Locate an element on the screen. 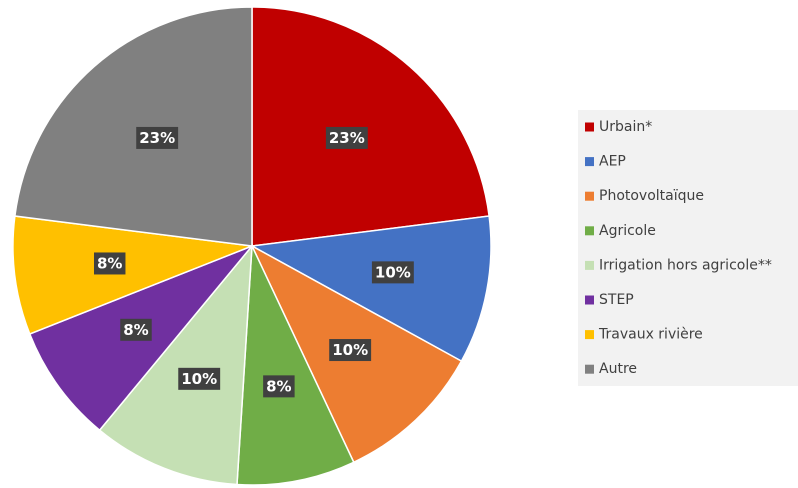  legend-label: Travaux rivière is located at coordinates (650, 335).